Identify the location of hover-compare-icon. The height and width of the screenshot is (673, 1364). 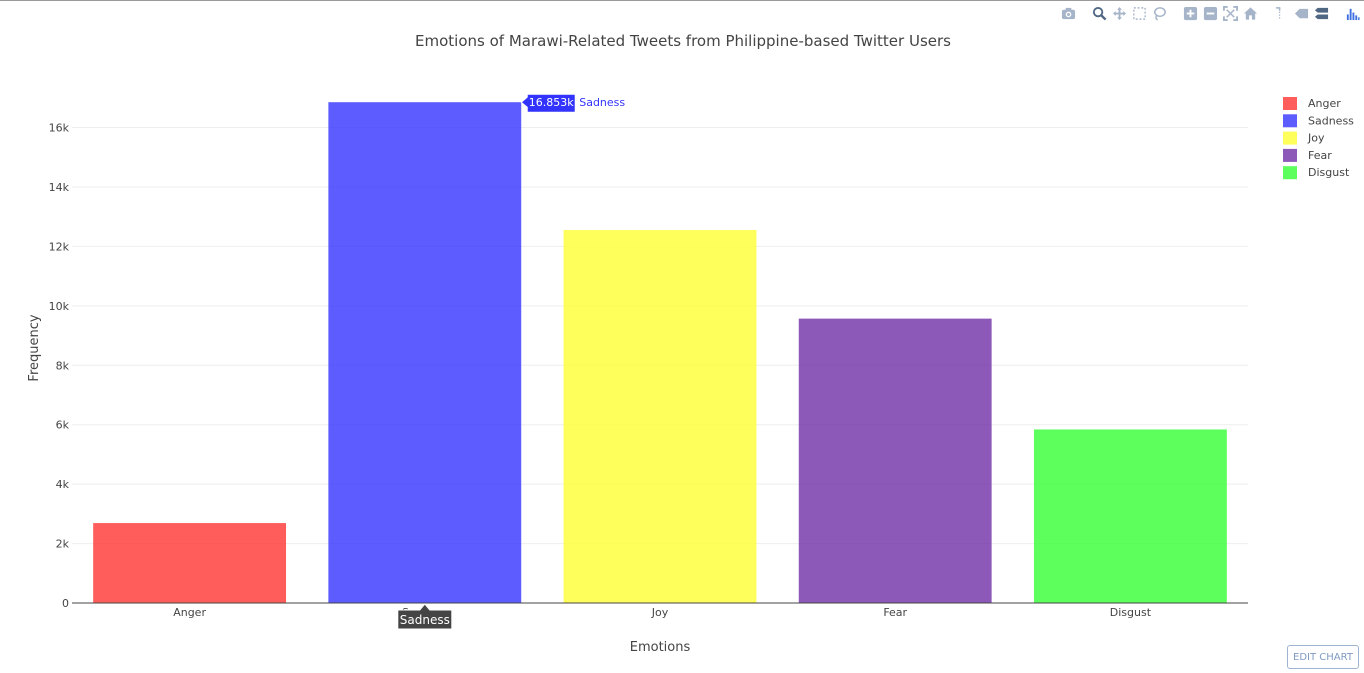
(1321, 13).